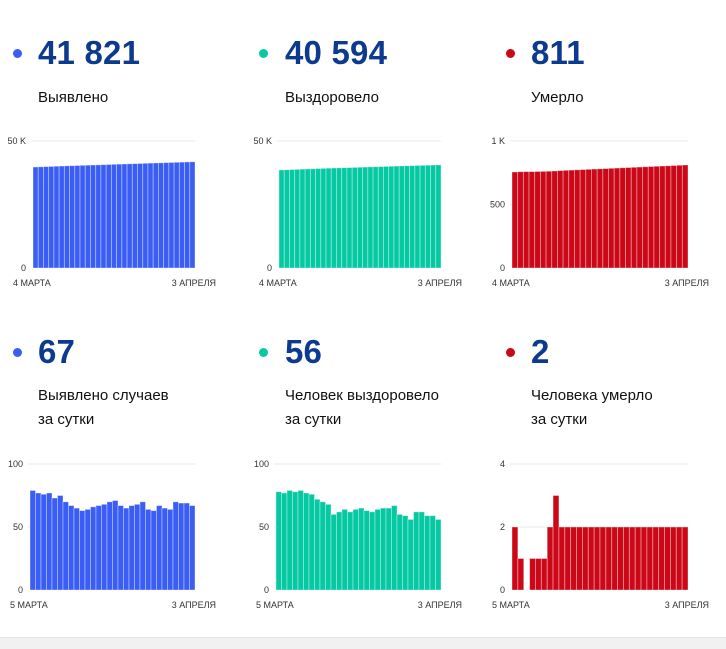  Describe the element at coordinates (17, 53) in the screenshot. I see `cases-legend-dot-icon` at that location.